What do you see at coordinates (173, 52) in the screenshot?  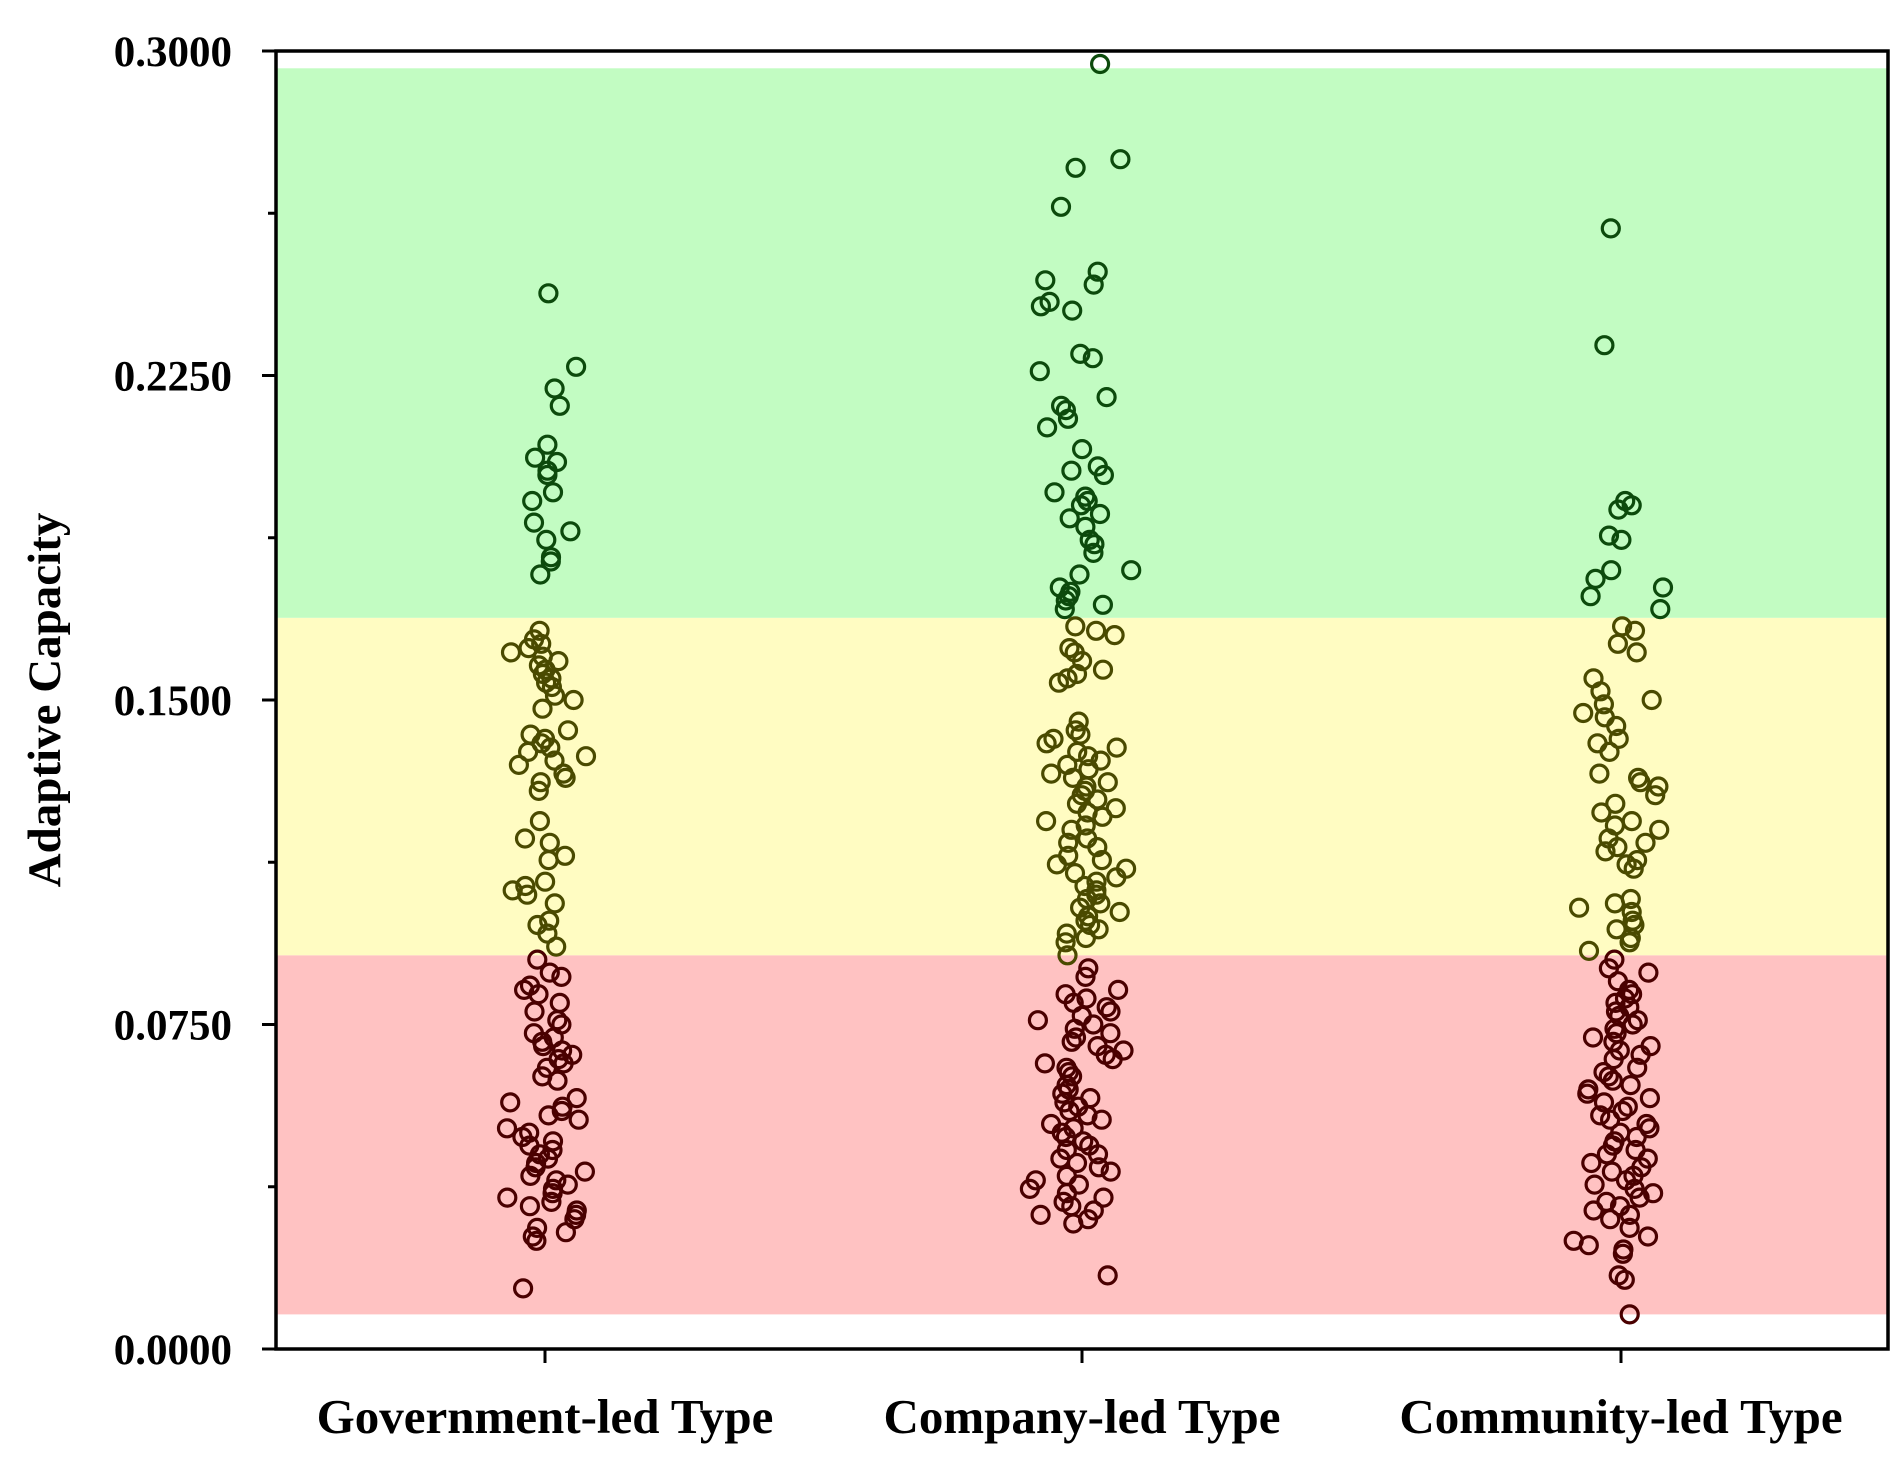 I see `y-tick-label: 0.3000` at bounding box center [173, 52].